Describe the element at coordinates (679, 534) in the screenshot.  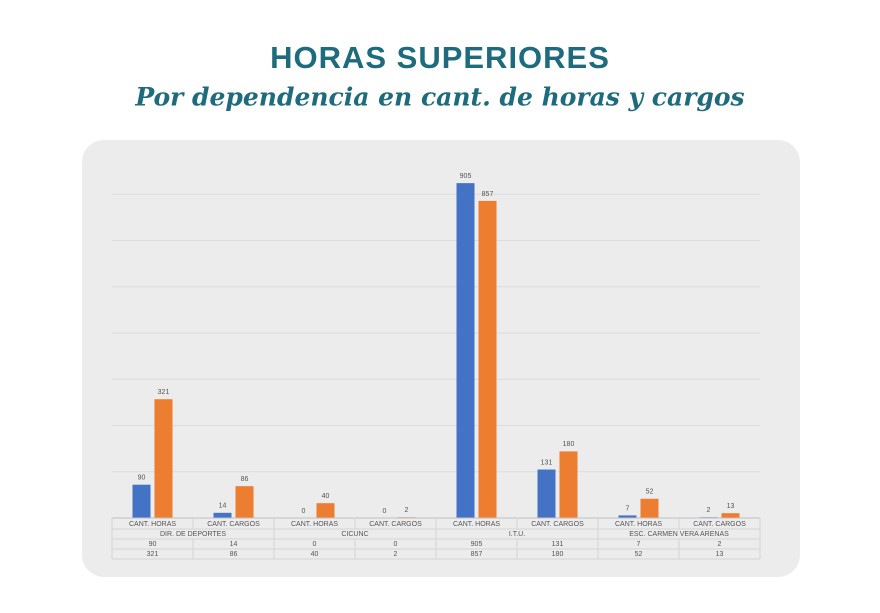
I see `group-label: ESC. CARMEN VERA ARENAS` at that location.